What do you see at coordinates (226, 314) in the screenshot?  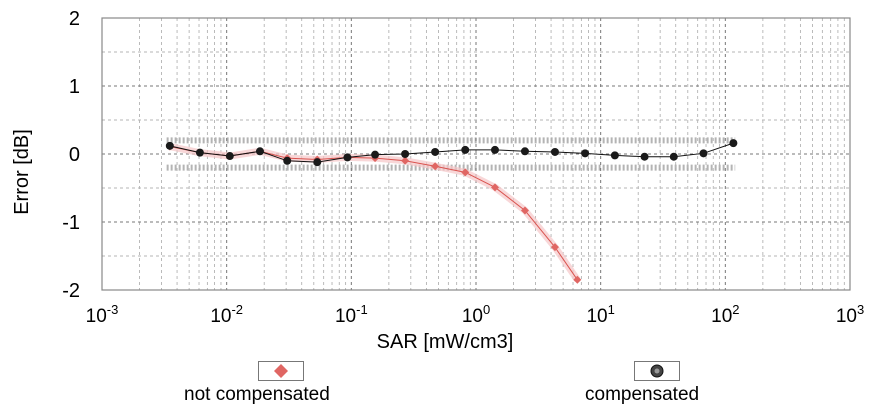 I see `x-tick-label: 10⁻²` at bounding box center [226, 314].